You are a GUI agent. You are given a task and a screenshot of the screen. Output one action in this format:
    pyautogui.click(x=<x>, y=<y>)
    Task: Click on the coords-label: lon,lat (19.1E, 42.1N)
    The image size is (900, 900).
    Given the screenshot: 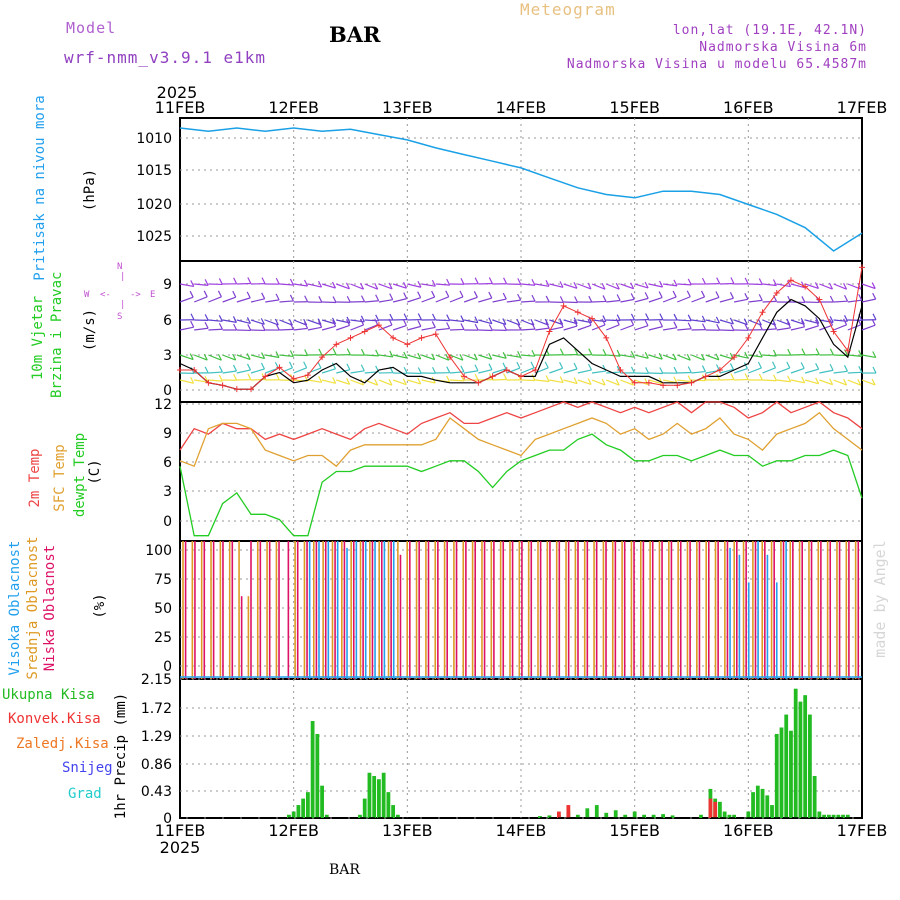 What is the action you would take?
    pyautogui.click(x=769, y=30)
    